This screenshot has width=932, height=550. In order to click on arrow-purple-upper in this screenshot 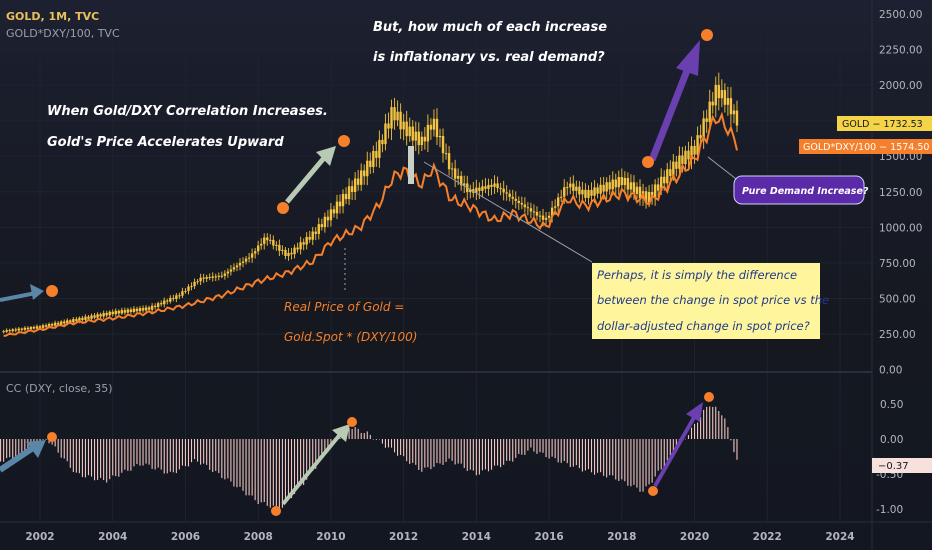, I will do `click(674, 101)`.